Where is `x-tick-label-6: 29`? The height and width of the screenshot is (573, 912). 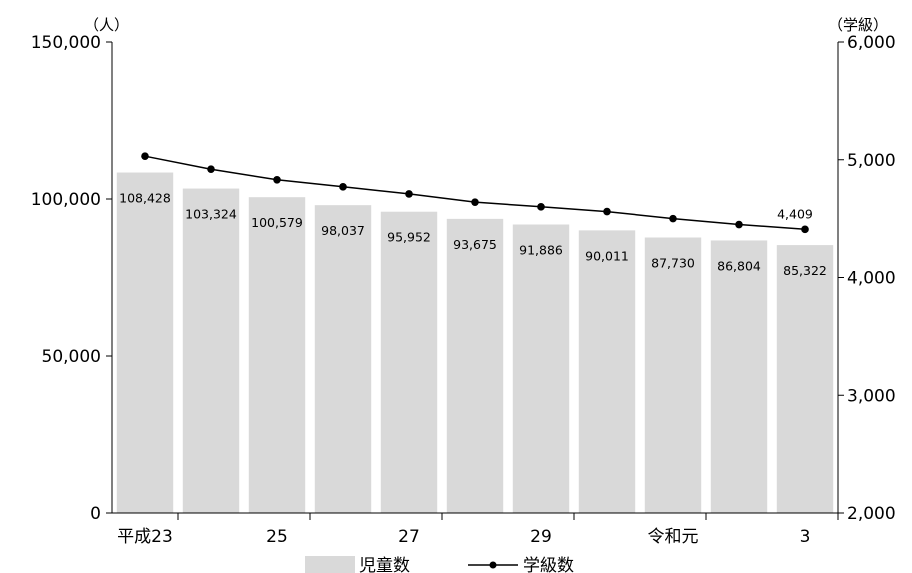 x-tick-label-6: 29 is located at coordinates (541, 537).